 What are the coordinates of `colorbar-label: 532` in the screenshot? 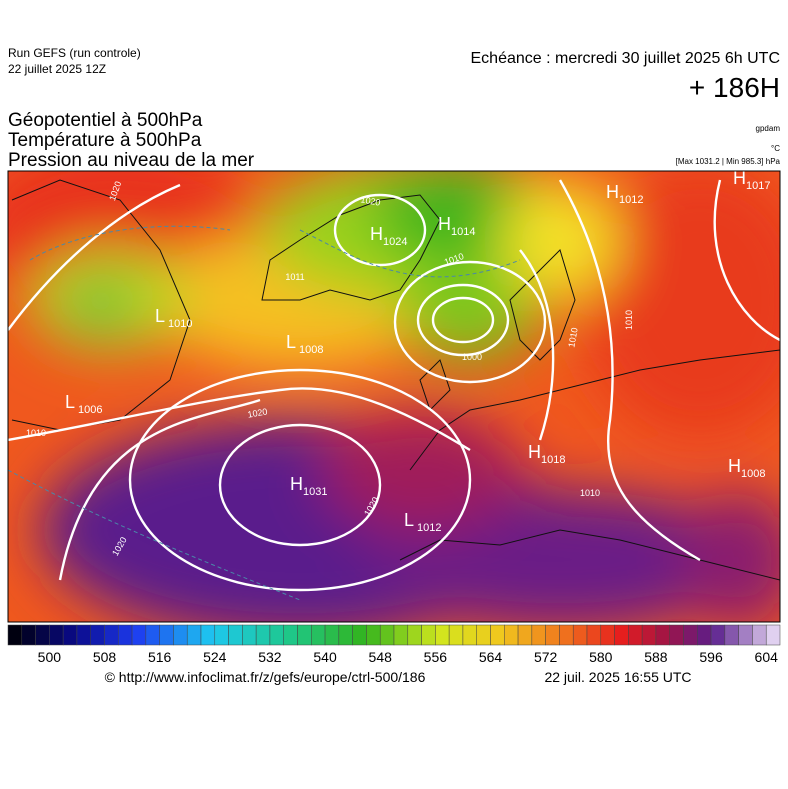 It's located at (270, 657).